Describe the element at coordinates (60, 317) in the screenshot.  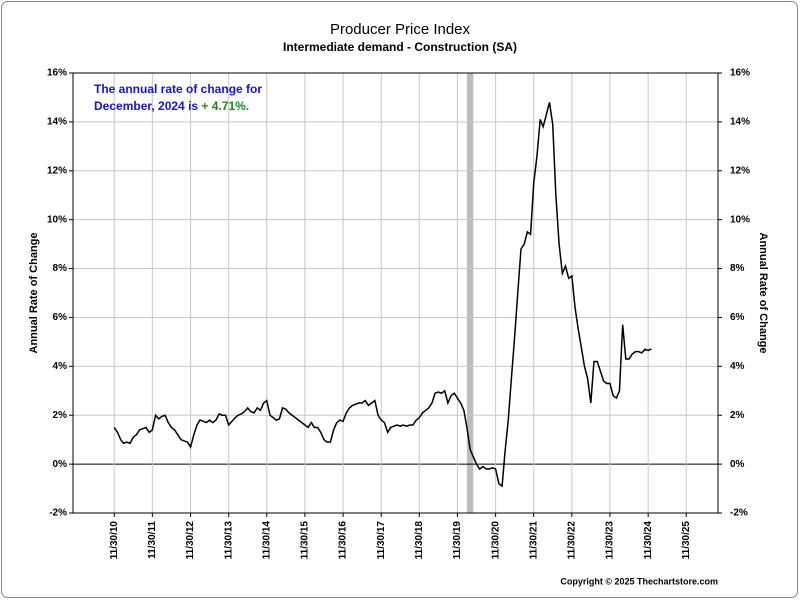
I see `y-tick-label: 6%` at that location.